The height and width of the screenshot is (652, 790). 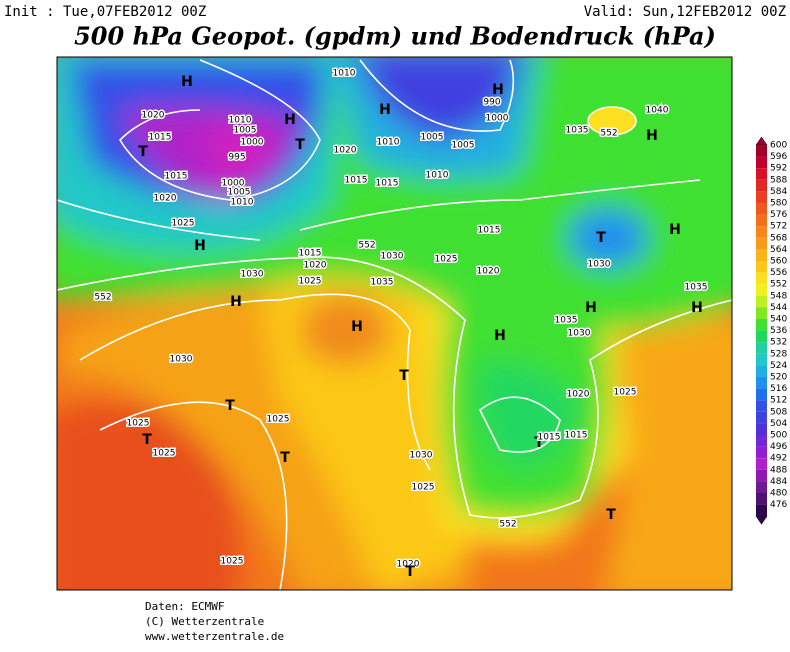 I want to click on colorbar-label: 556, so click(x=778, y=273).